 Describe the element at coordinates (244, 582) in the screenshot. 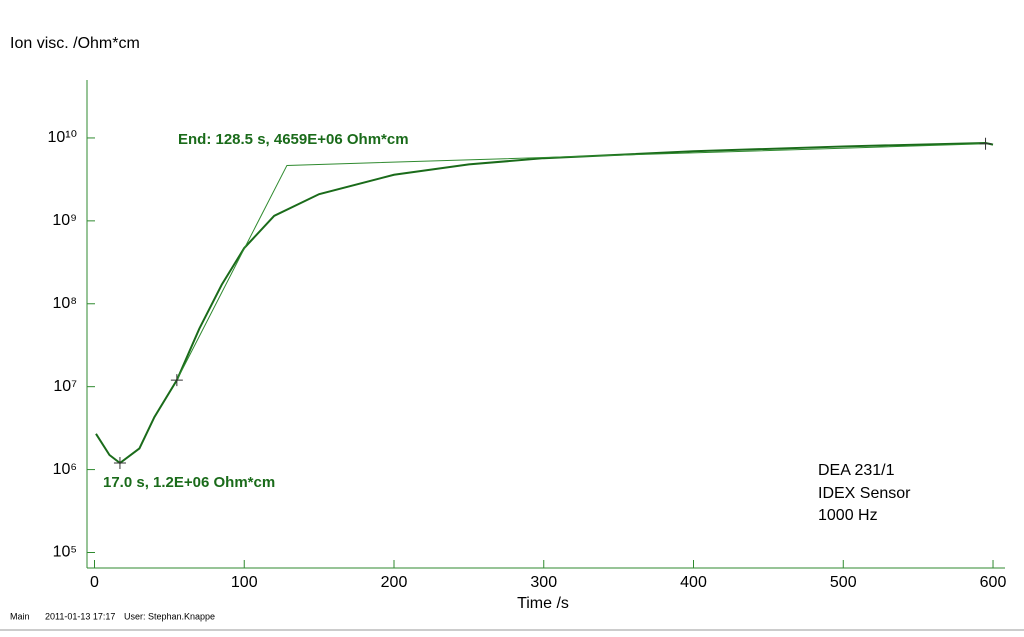

I see `x-tick-label: 100` at that location.